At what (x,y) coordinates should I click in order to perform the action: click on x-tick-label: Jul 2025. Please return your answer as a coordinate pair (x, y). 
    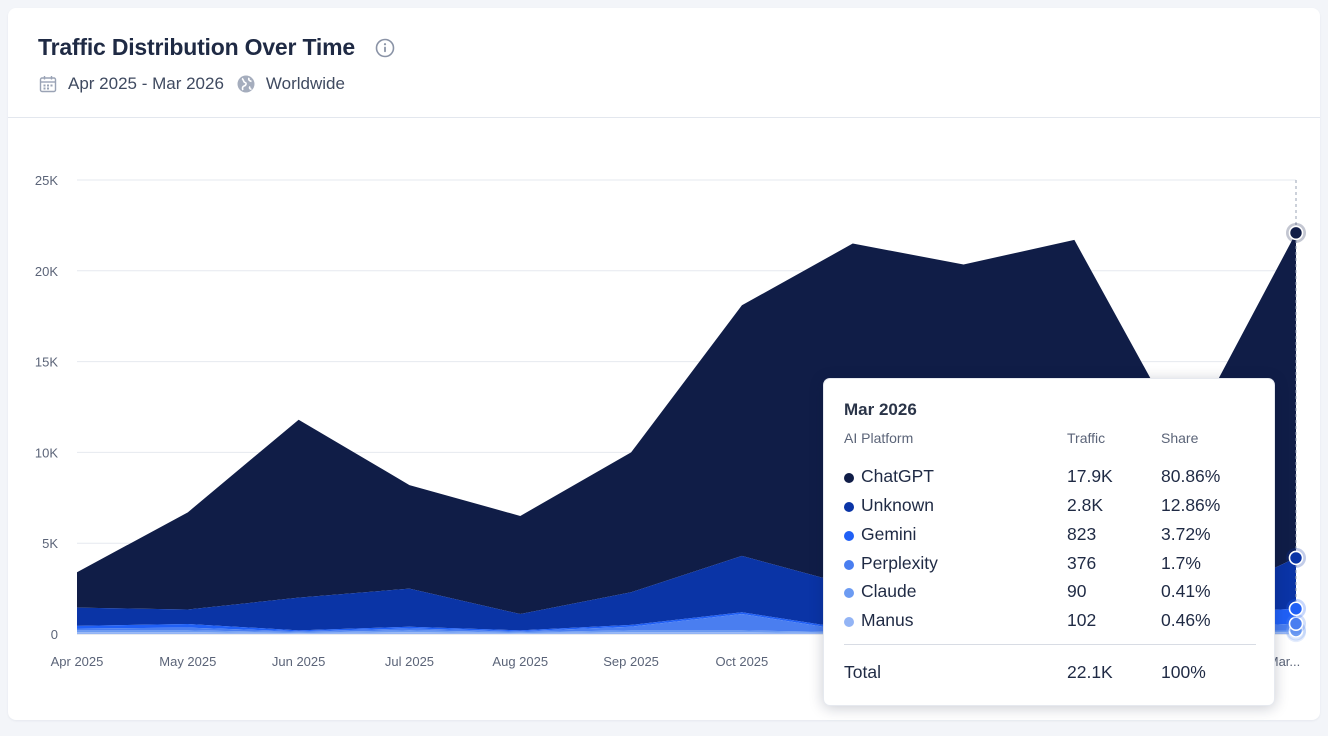
    Looking at the image, I should click on (409, 661).